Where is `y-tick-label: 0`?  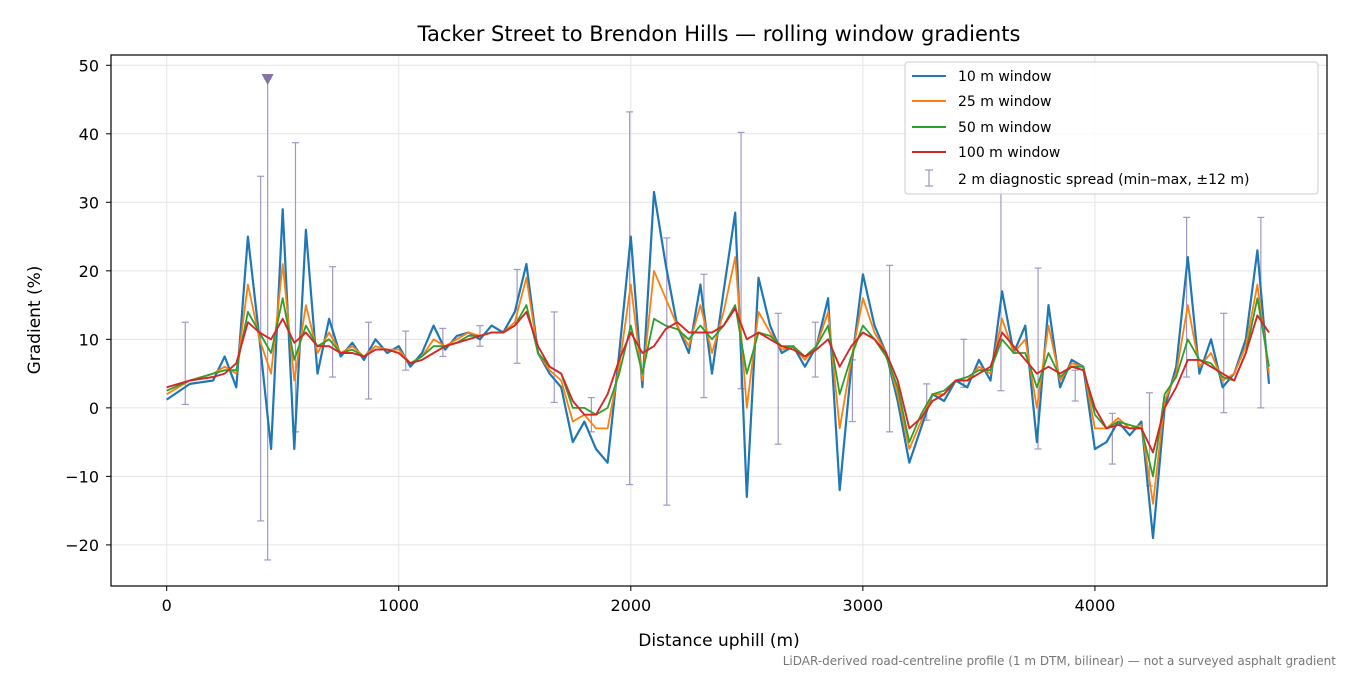
y-tick-label: 0 is located at coordinates (94, 408).